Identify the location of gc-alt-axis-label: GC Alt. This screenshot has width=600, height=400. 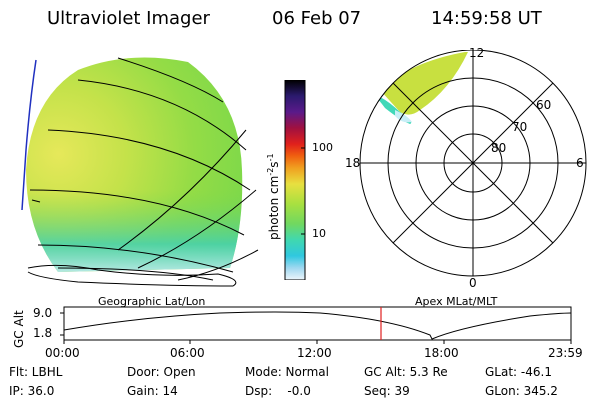
(19, 329).